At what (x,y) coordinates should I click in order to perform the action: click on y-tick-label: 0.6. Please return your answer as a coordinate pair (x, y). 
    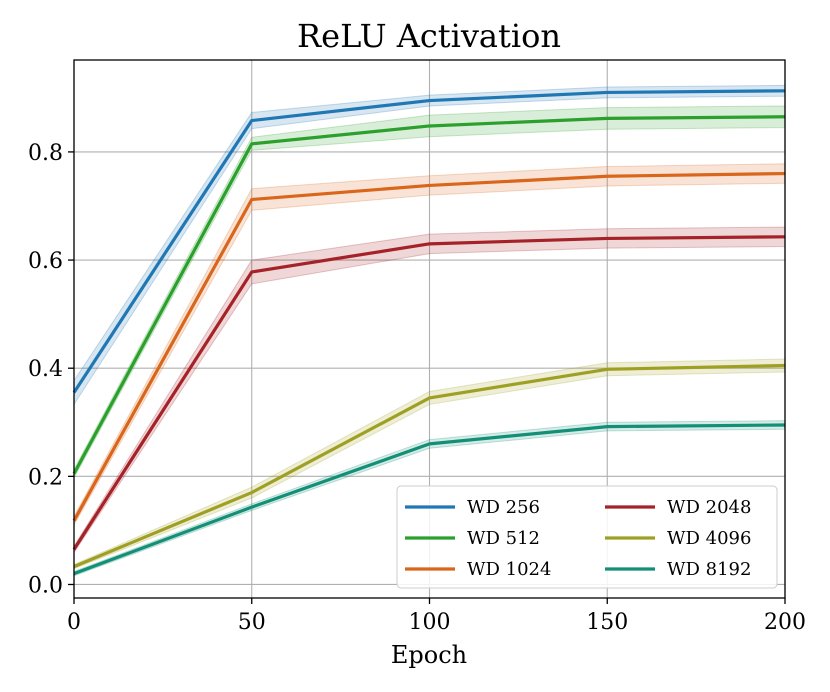
    Looking at the image, I should click on (45, 261).